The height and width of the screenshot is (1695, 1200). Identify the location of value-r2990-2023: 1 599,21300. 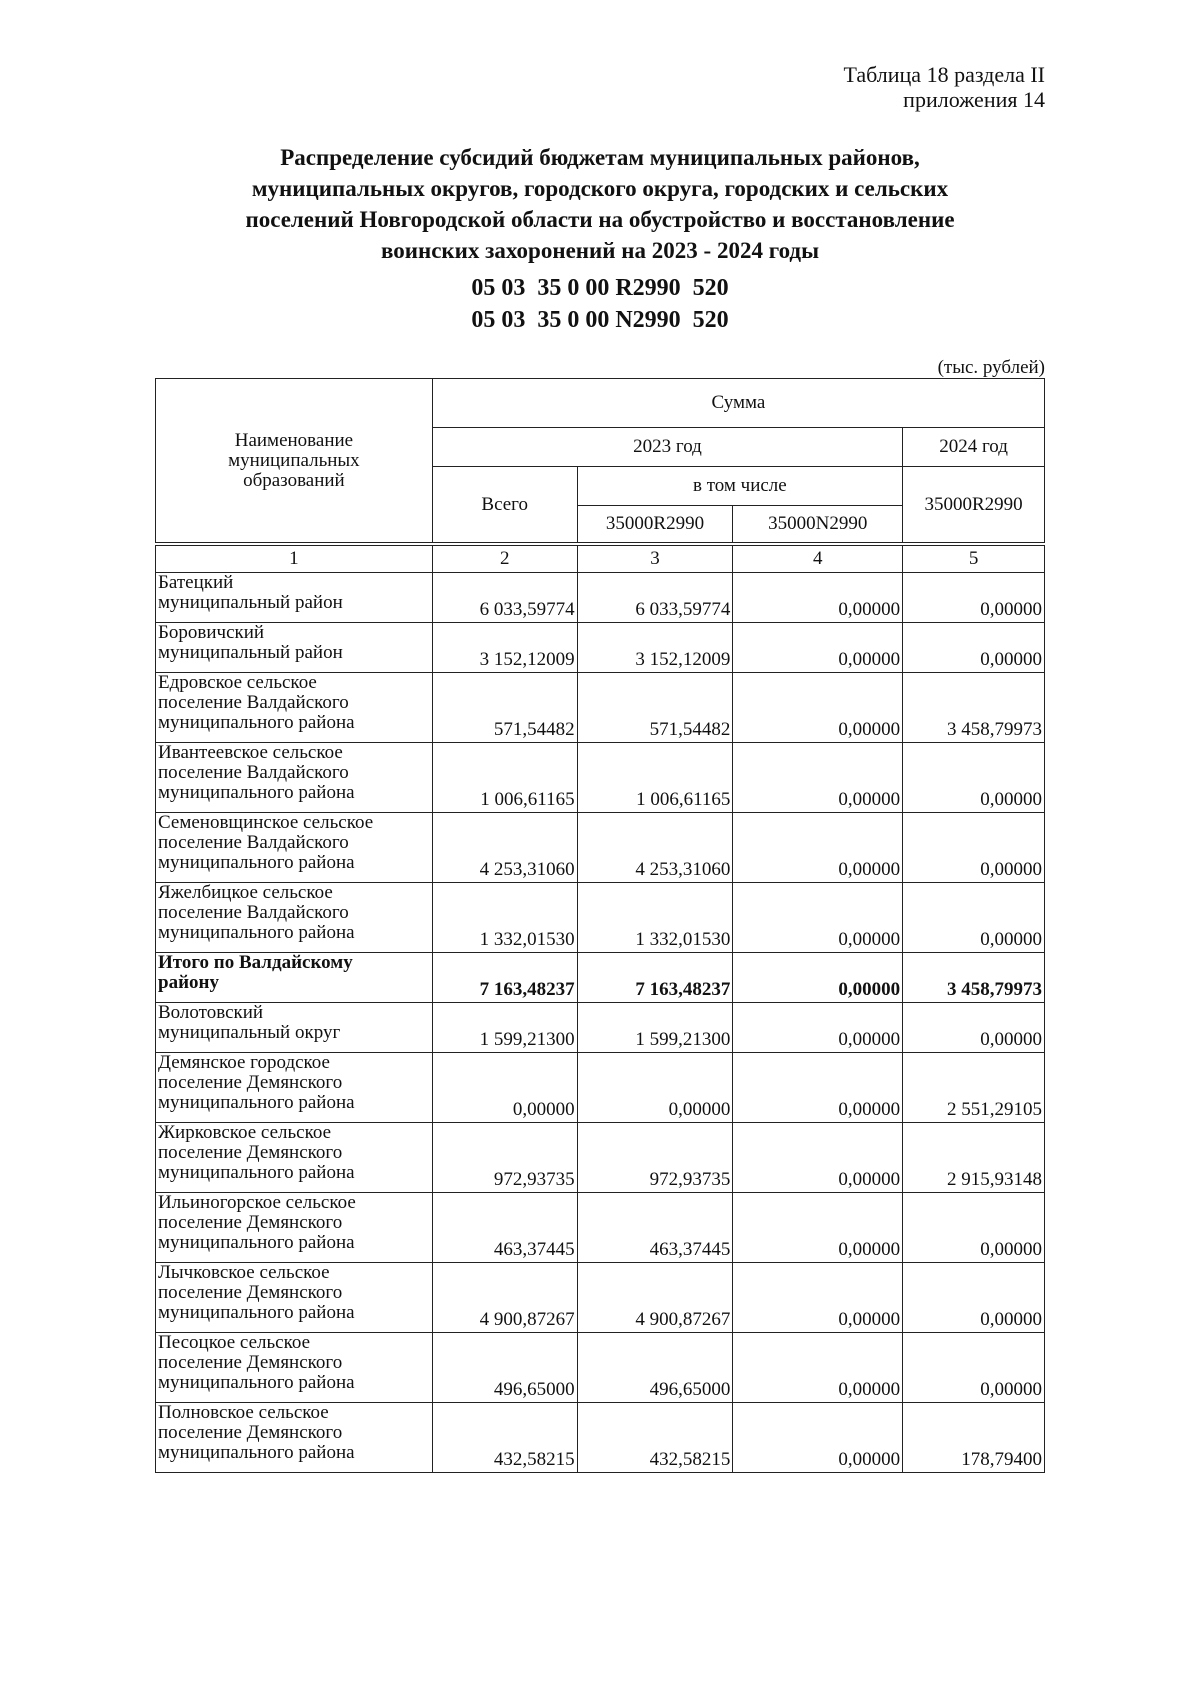
(655, 1027).